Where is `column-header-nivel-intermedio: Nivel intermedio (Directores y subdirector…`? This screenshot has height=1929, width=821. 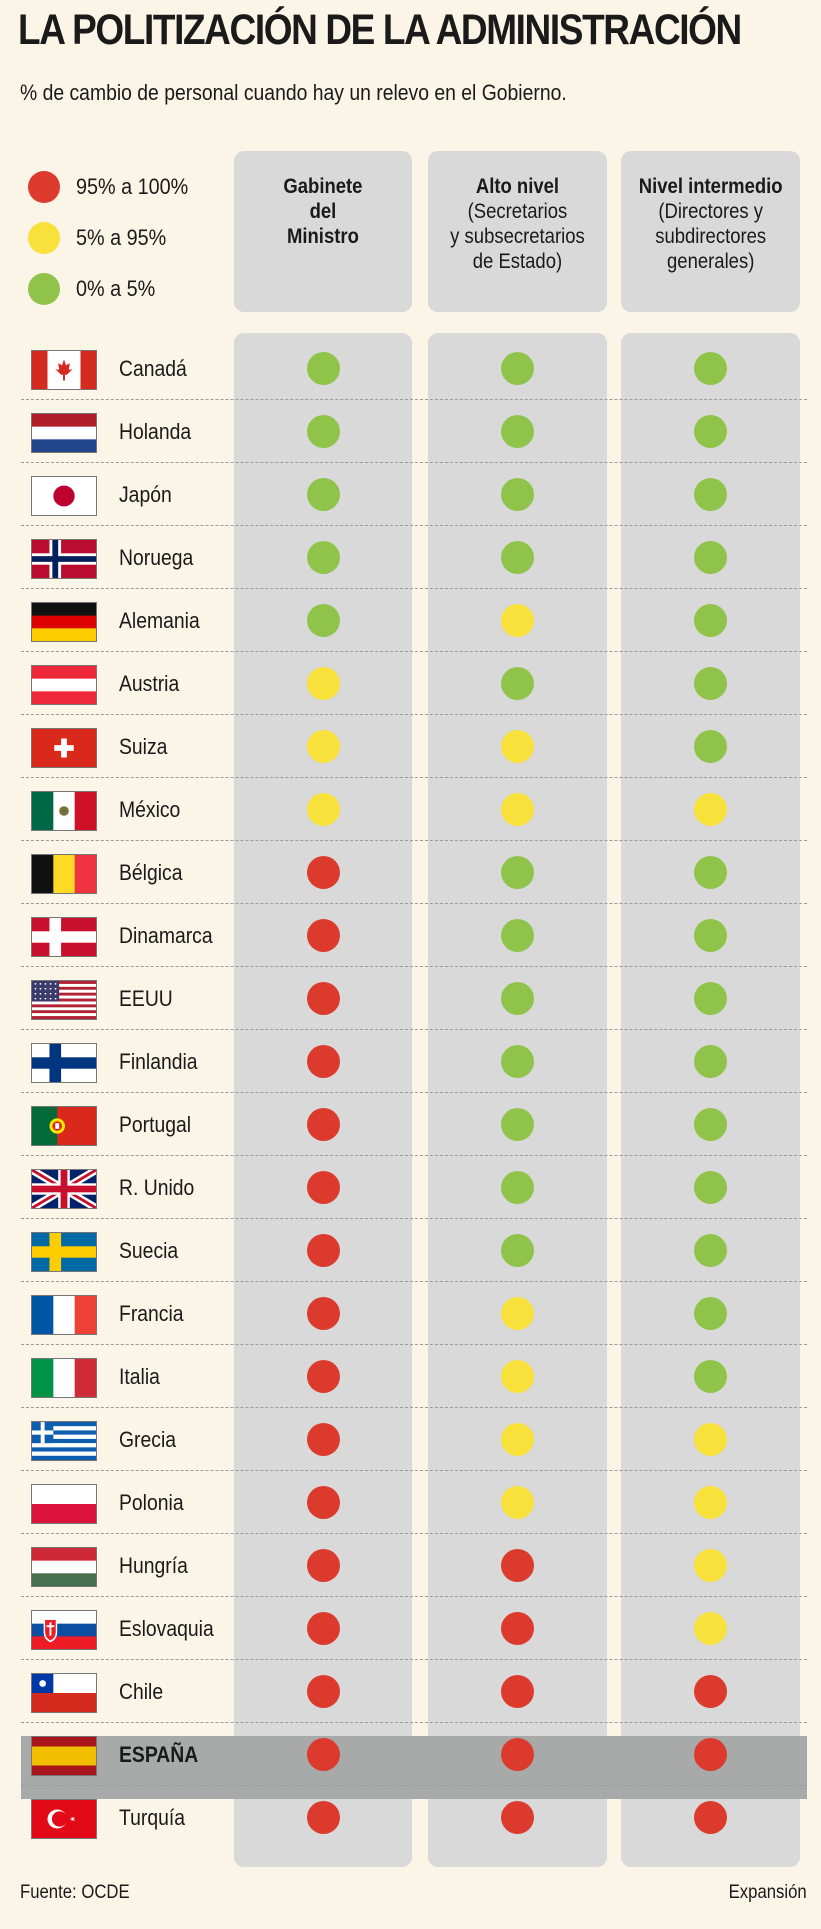 column-header-nivel-intermedio: Nivel intermedio (Directores y subdirector… is located at coordinates (710, 231).